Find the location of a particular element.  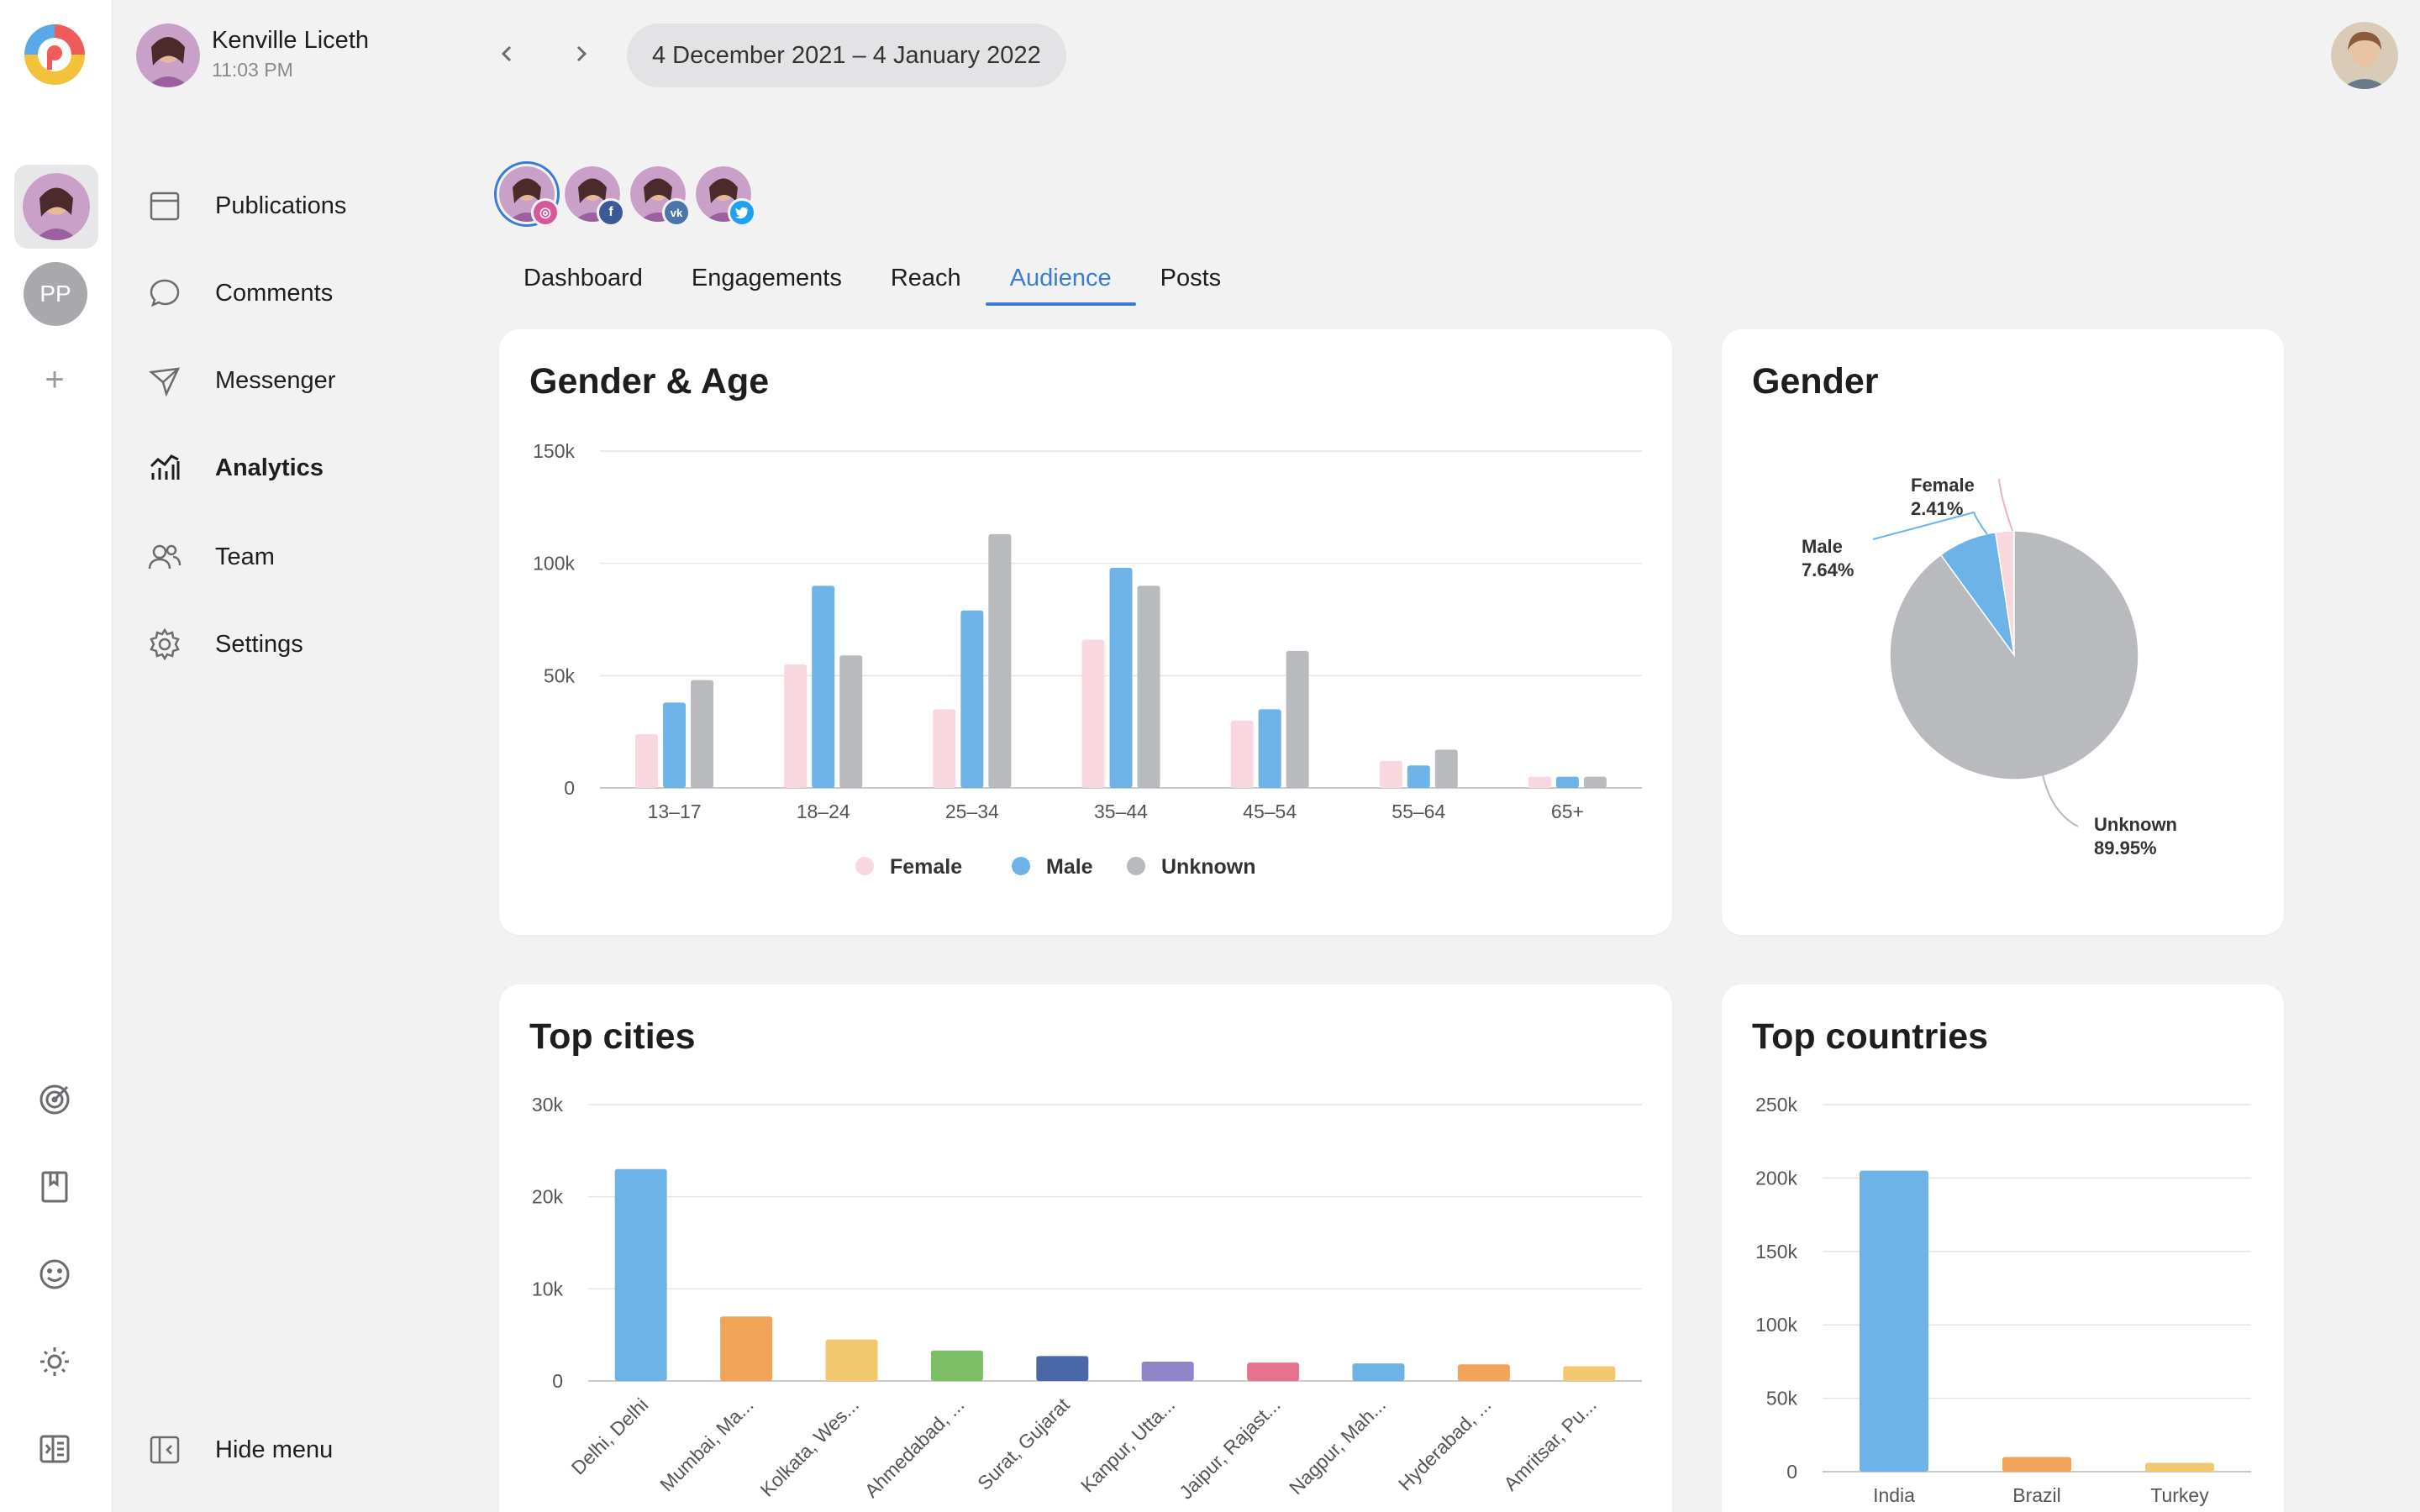

user-name: Kenville Liceth is located at coordinates (291, 40).